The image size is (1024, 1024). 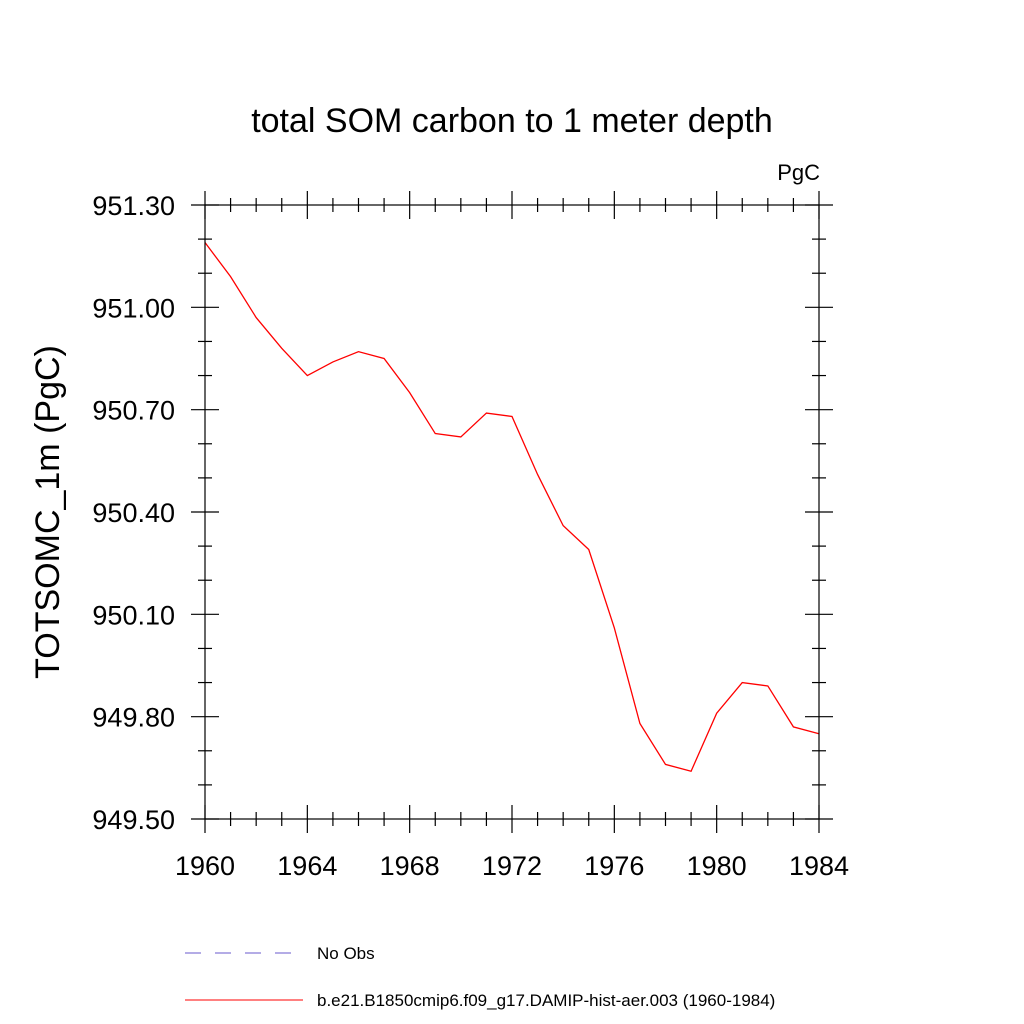 I want to click on y-tick-label: 951.30, so click(x=133, y=206).